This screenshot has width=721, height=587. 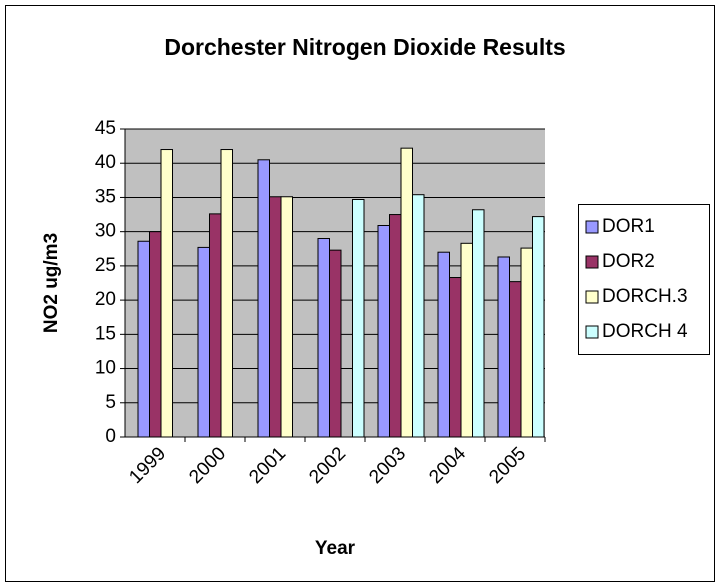 What do you see at coordinates (105, 162) in the screenshot?
I see `y-tick-label: 40` at bounding box center [105, 162].